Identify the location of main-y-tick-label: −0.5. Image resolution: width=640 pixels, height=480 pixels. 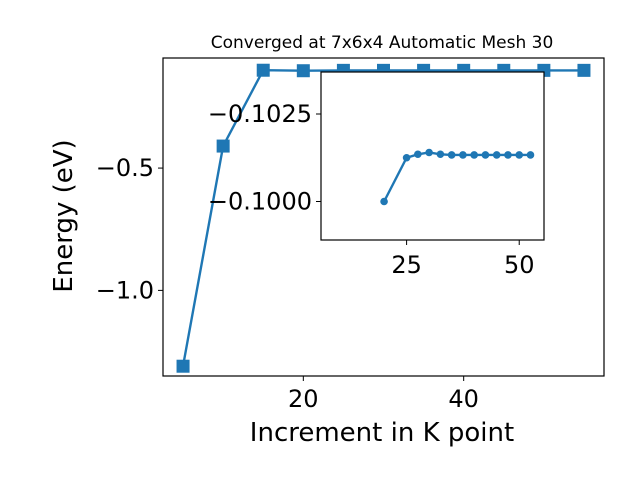
(125, 168).